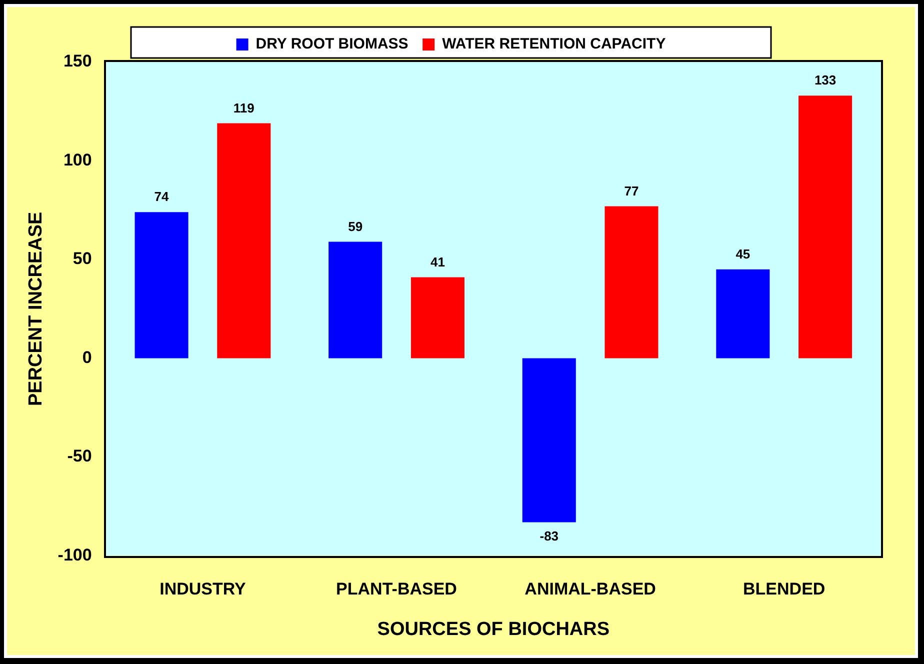 This screenshot has height=664, width=924. I want to click on x-tick-label: PLANT-BASED, so click(396, 589).